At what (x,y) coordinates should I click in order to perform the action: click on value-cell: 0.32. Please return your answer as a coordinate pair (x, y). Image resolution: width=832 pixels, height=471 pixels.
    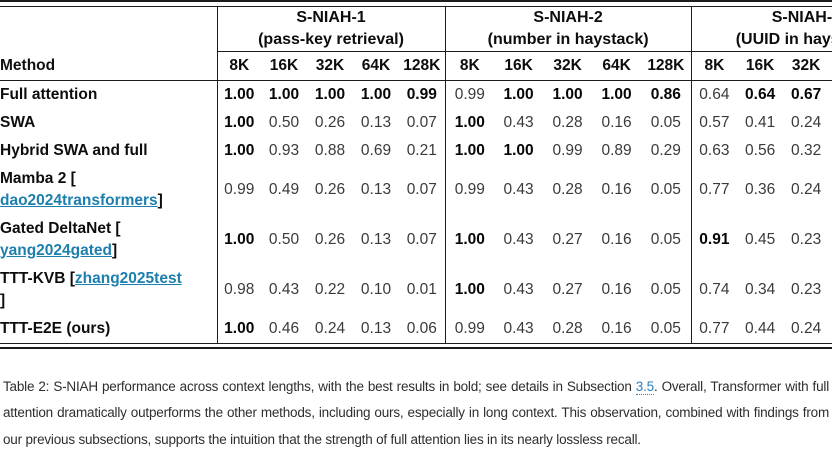
    Looking at the image, I should click on (806, 150).